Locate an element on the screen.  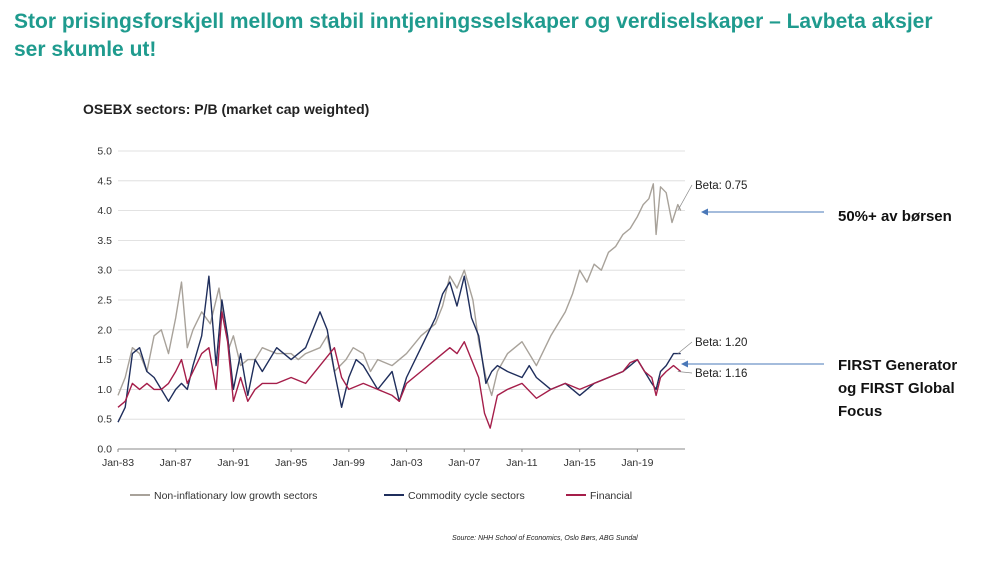
y-tick-label: 3.0 is located at coordinates (104, 271).